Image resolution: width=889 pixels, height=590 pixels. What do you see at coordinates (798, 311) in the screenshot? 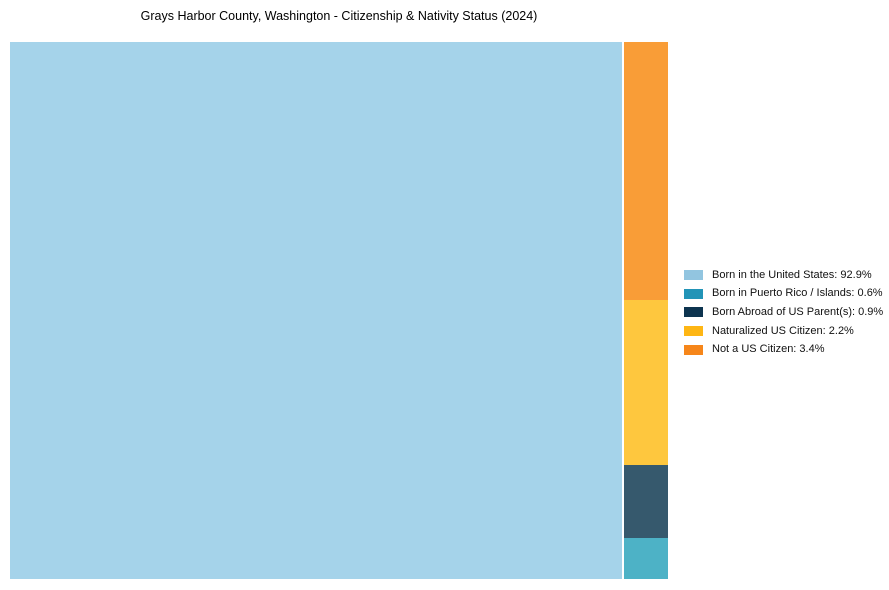
I see `legend-label: Born Abroad of US Parent(s): 0.9%` at bounding box center [798, 311].